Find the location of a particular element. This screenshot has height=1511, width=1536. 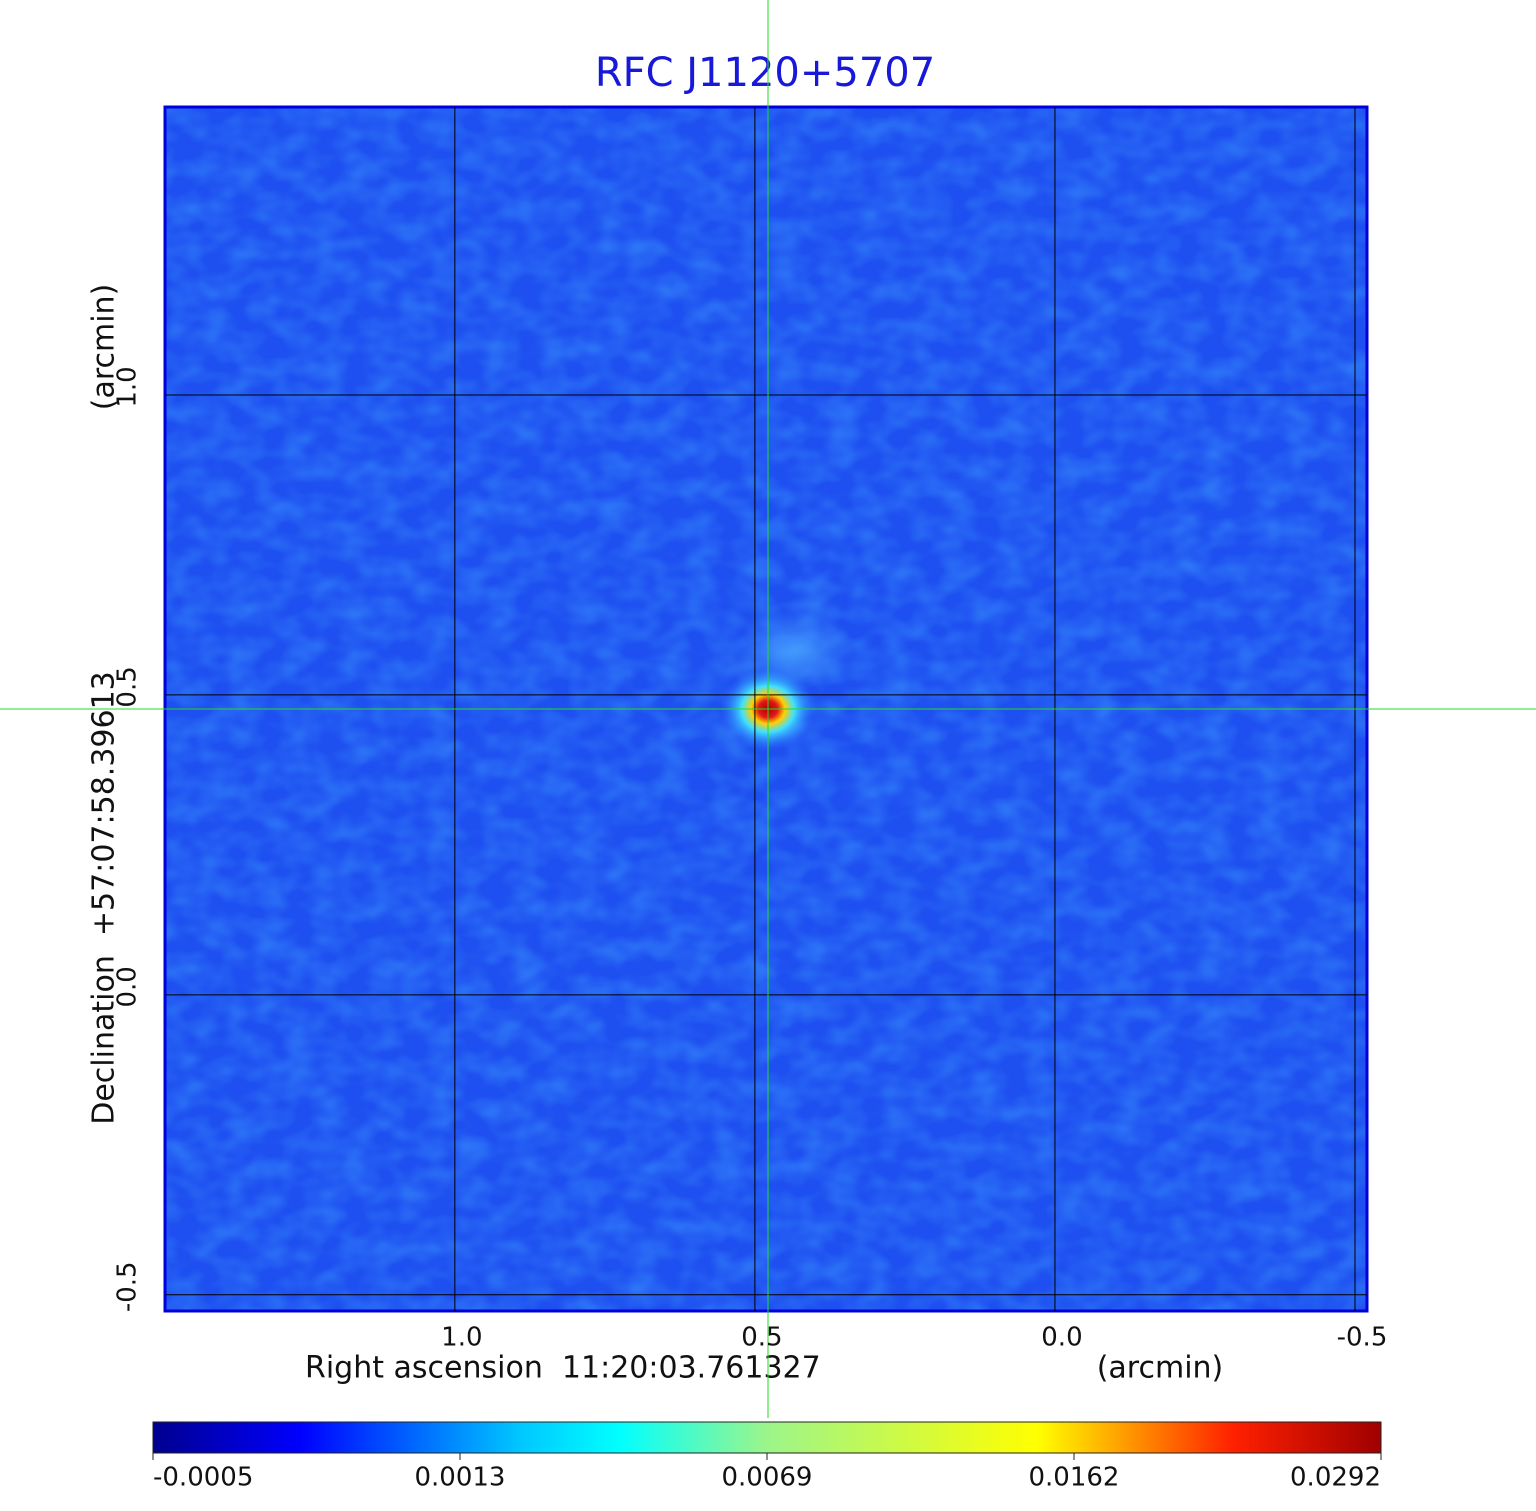

x-axis-unit: (arcmin) is located at coordinates (1160, 1368).